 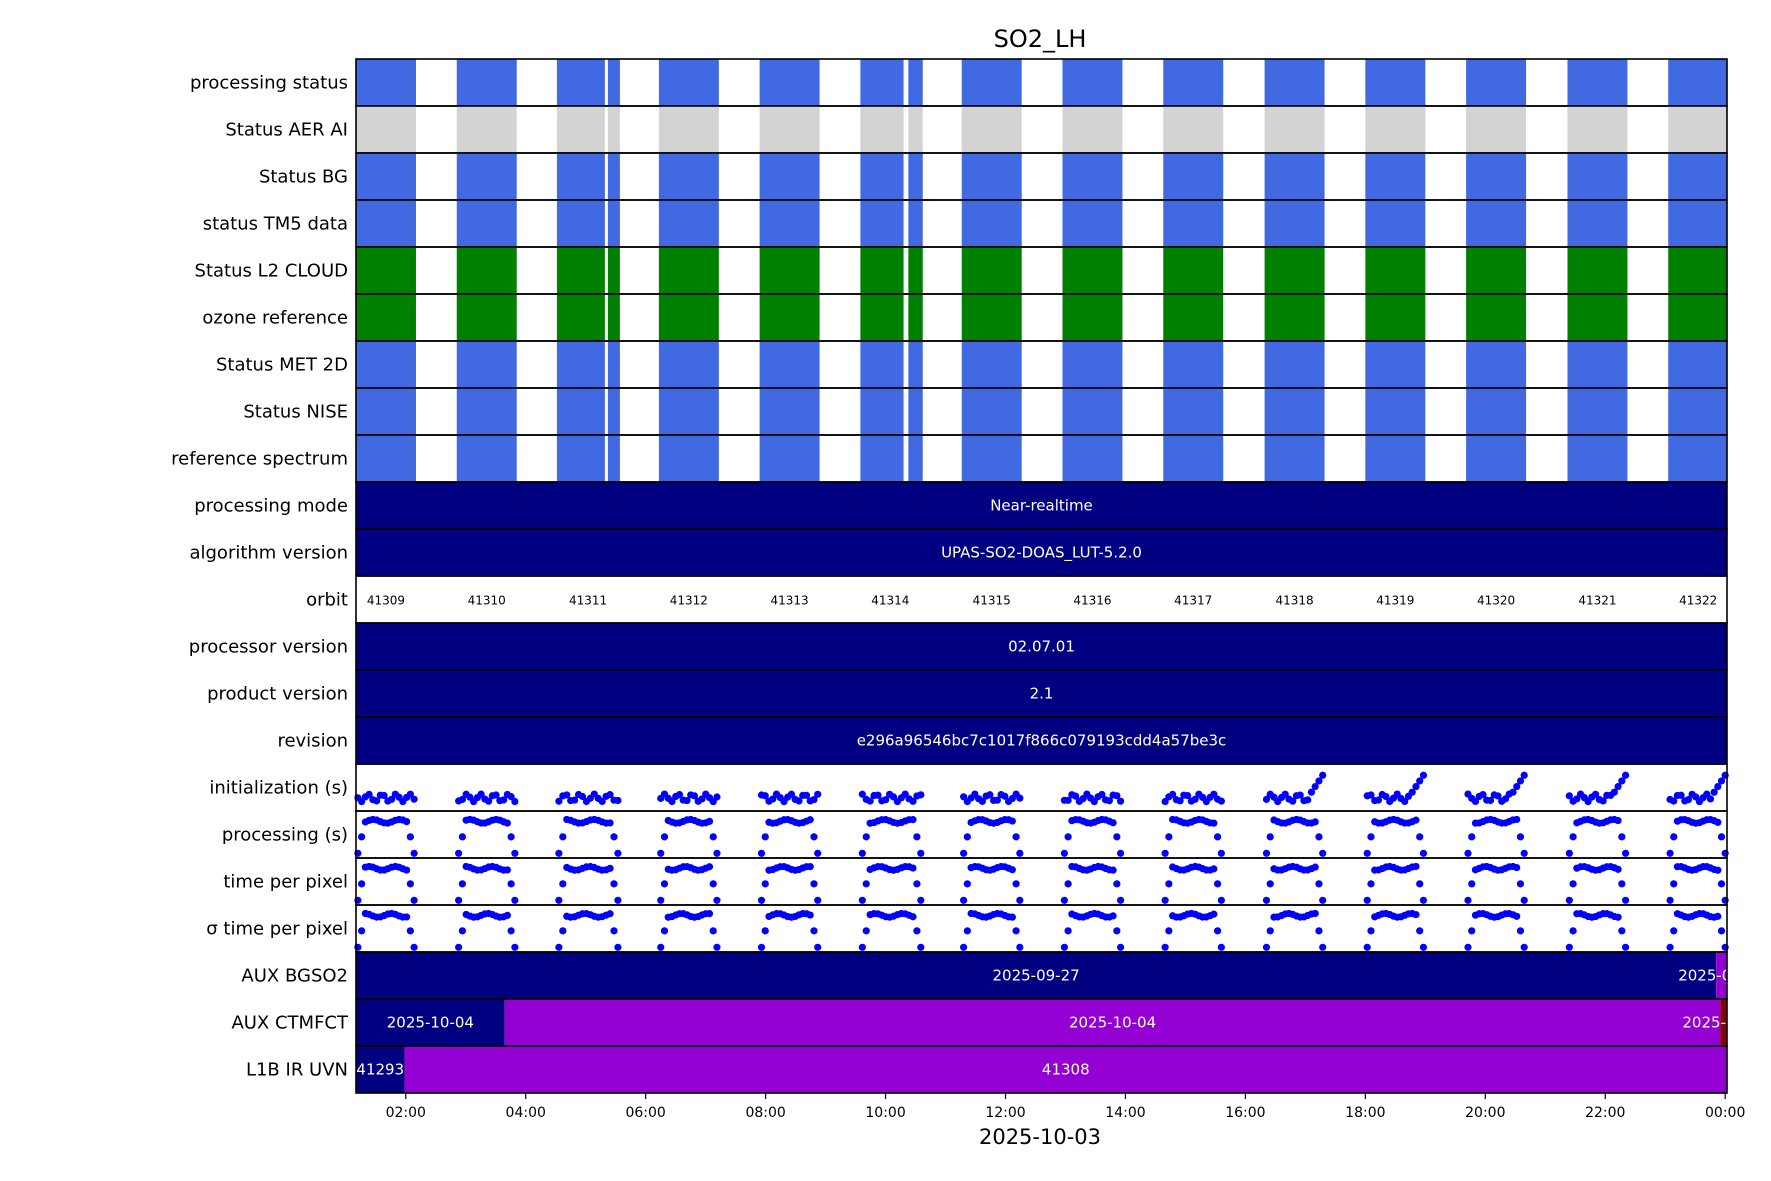 What do you see at coordinates (1294, 601) in the screenshot?
I see `orbit-number: 41318` at bounding box center [1294, 601].